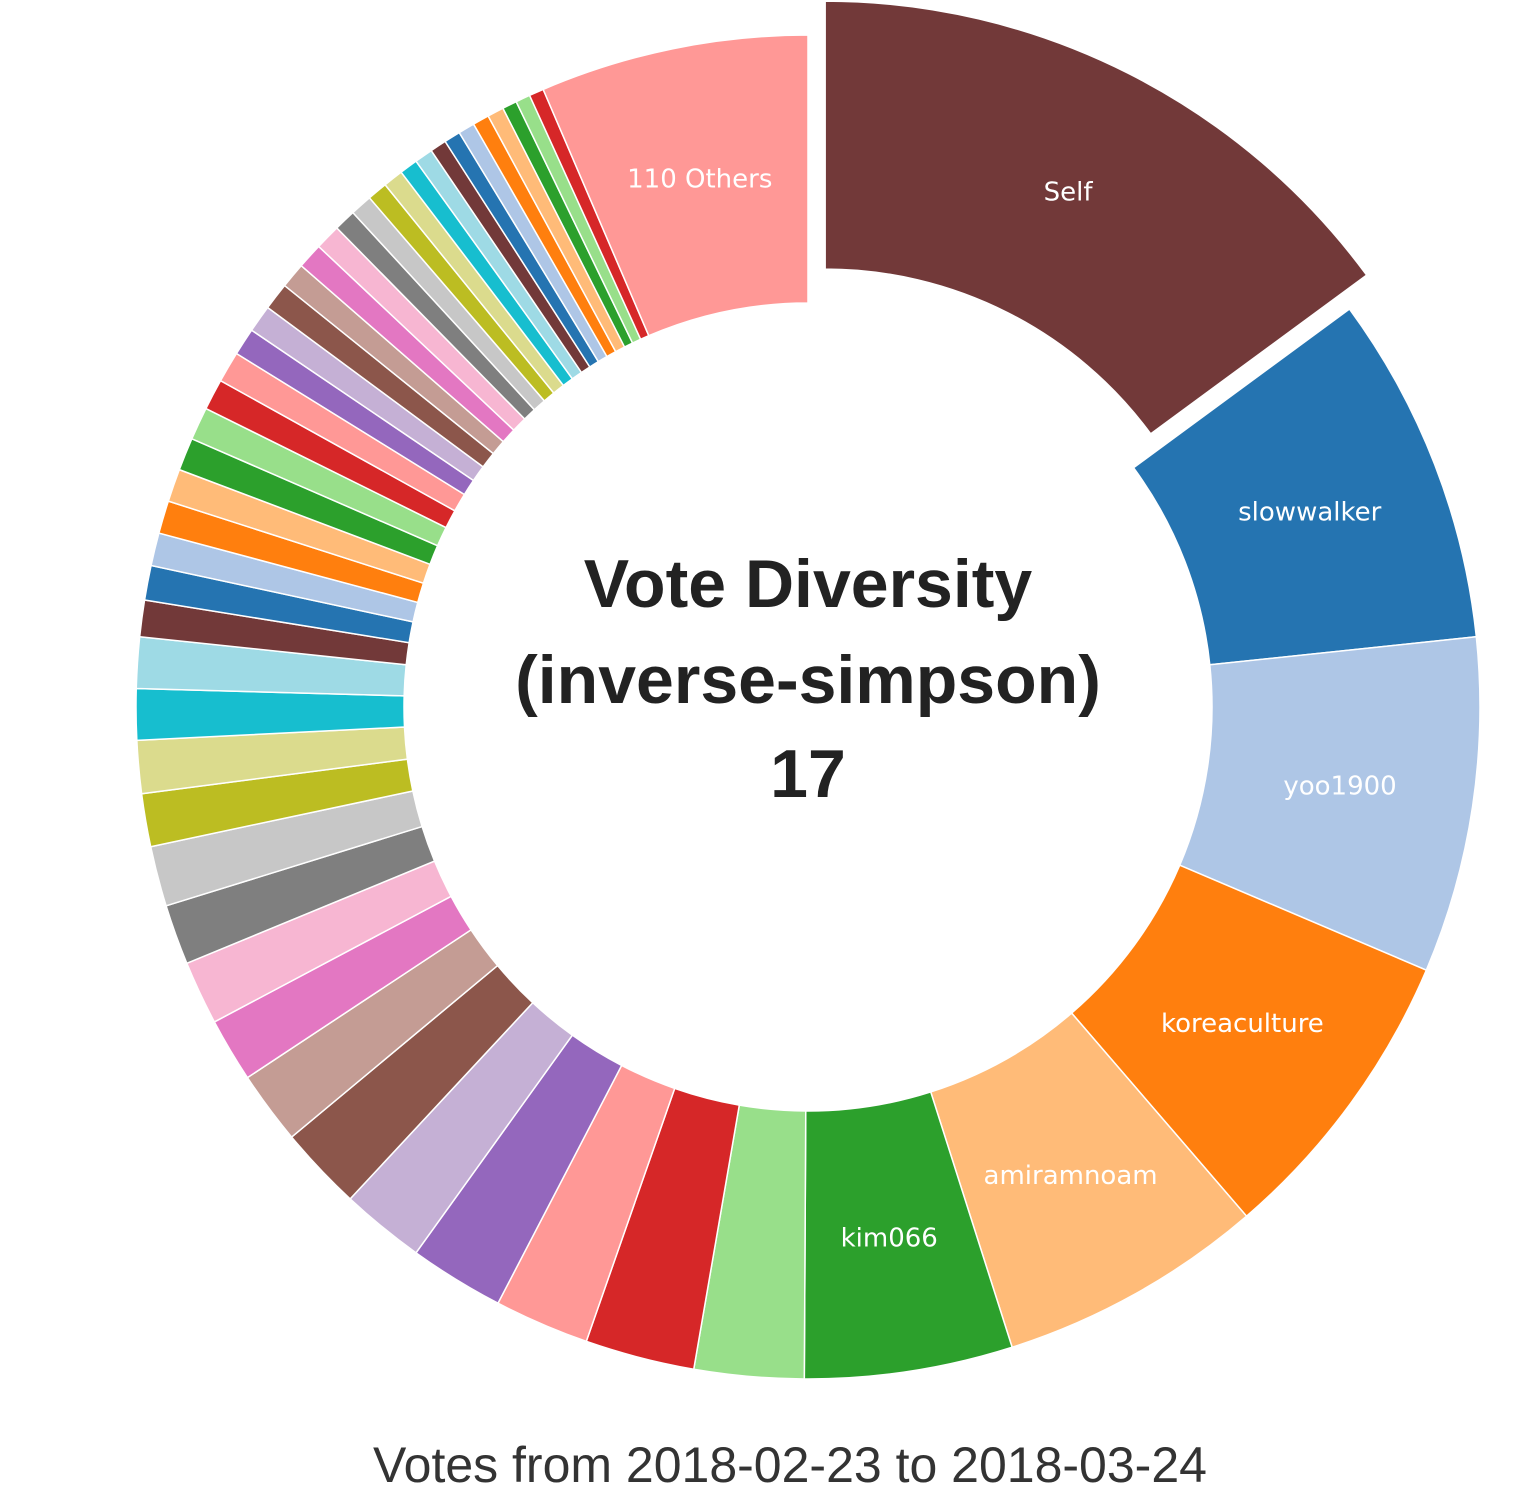  Describe the element at coordinates (808, 584) in the screenshot. I see `center-title-line-1: Vote Diversity` at that location.